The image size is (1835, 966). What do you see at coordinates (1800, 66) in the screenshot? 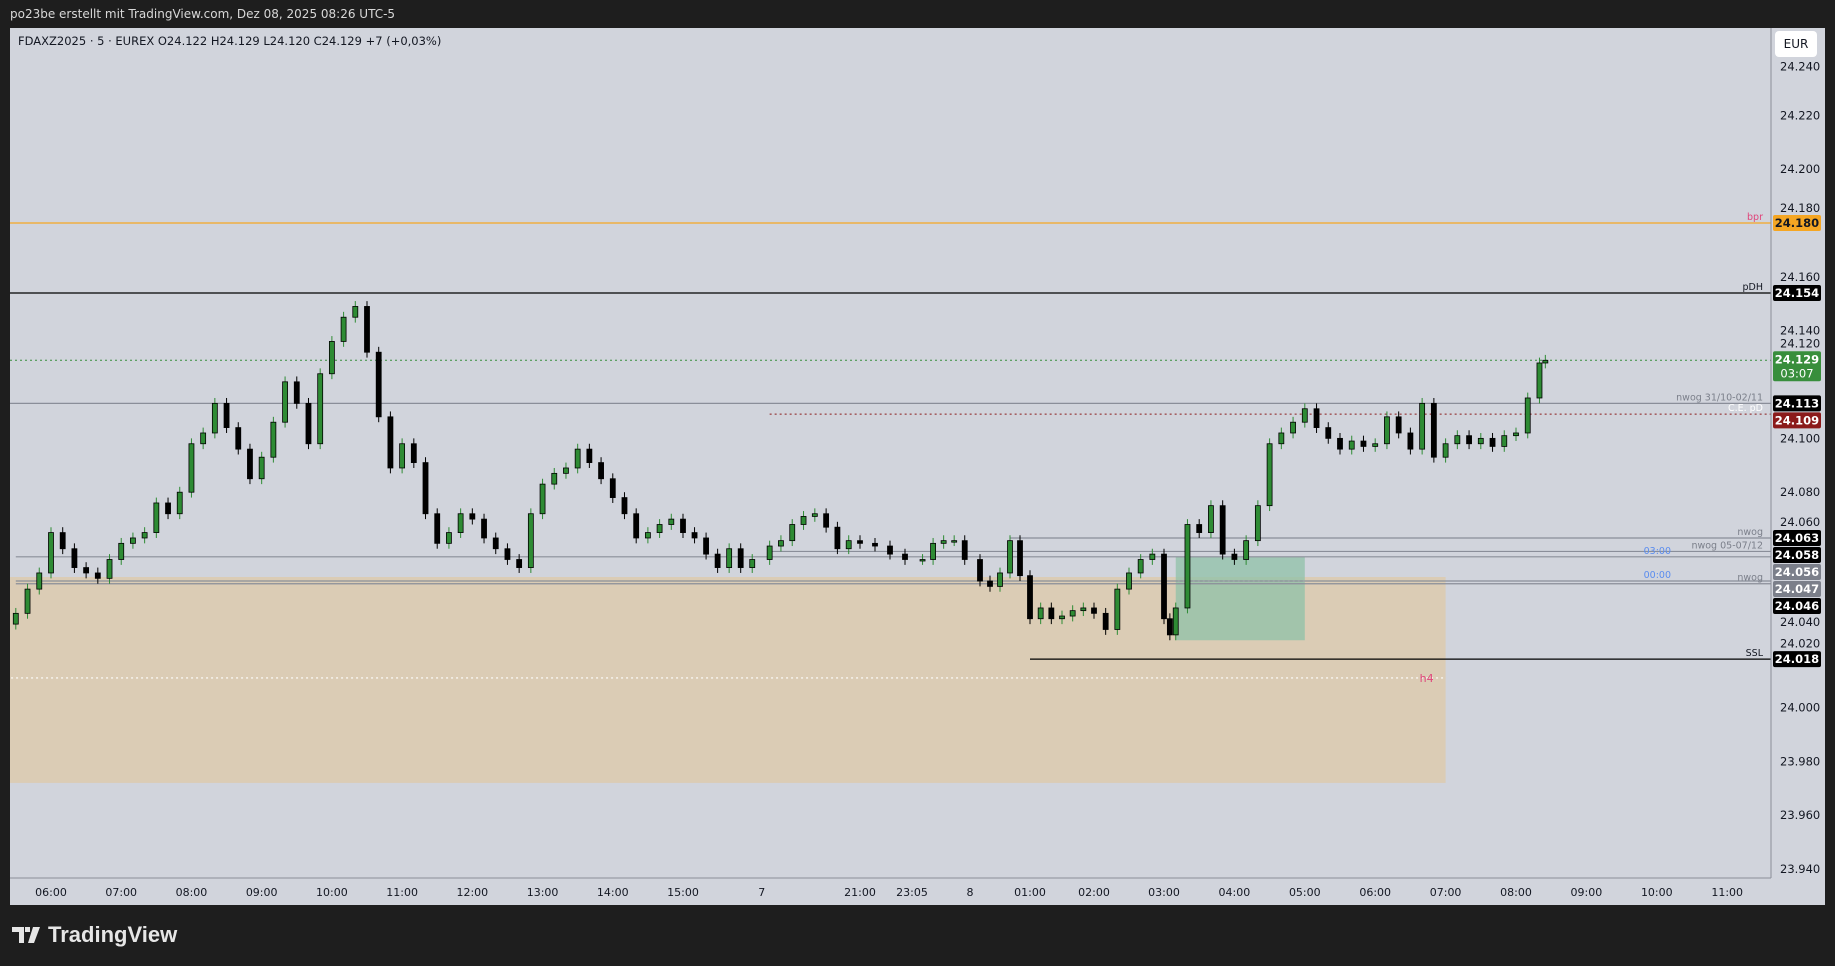
I see `price-tick-label: 24.240` at bounding box center [1800, 66].